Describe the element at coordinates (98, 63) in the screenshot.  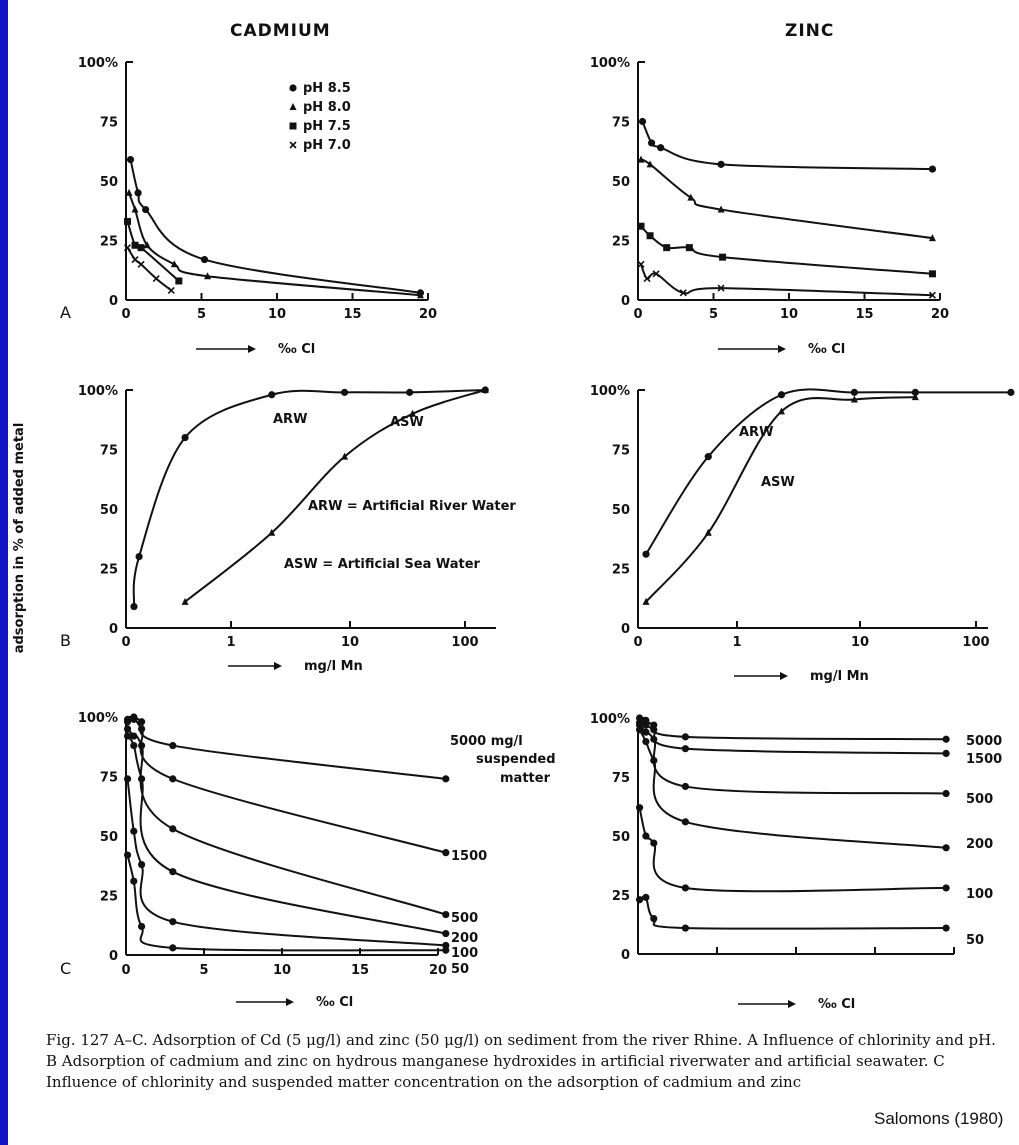
I see `A-cadmium-y-tick-label: 100%` at that location.